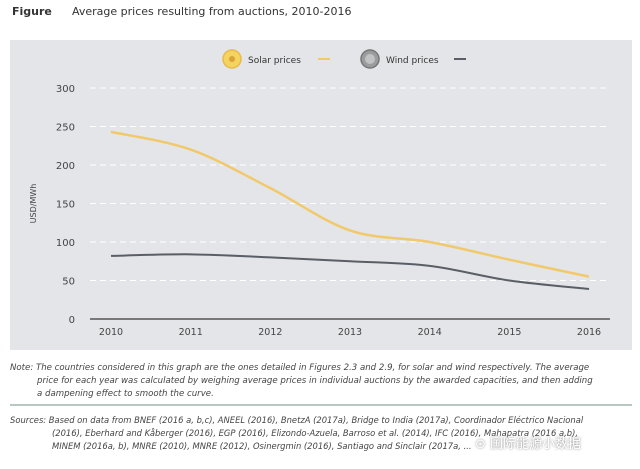 The image size is (640, 469). I want to click on y-axis-label: USD/MWh, so click(33, 204).